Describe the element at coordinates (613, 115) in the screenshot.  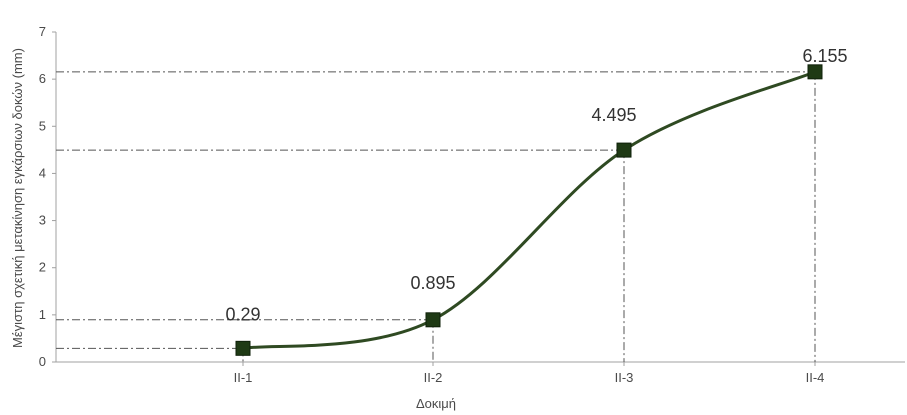
I see `data-label: 4.495` at that location.